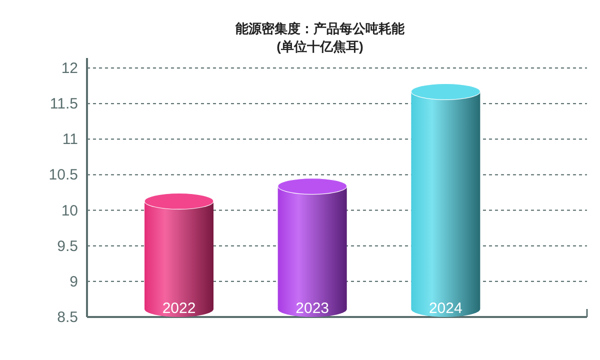 Image resolution: width=600 pixels, height=360 pixels. I want to click on chart-subtitle: (单位十亿焦耳), so click(320, 46).